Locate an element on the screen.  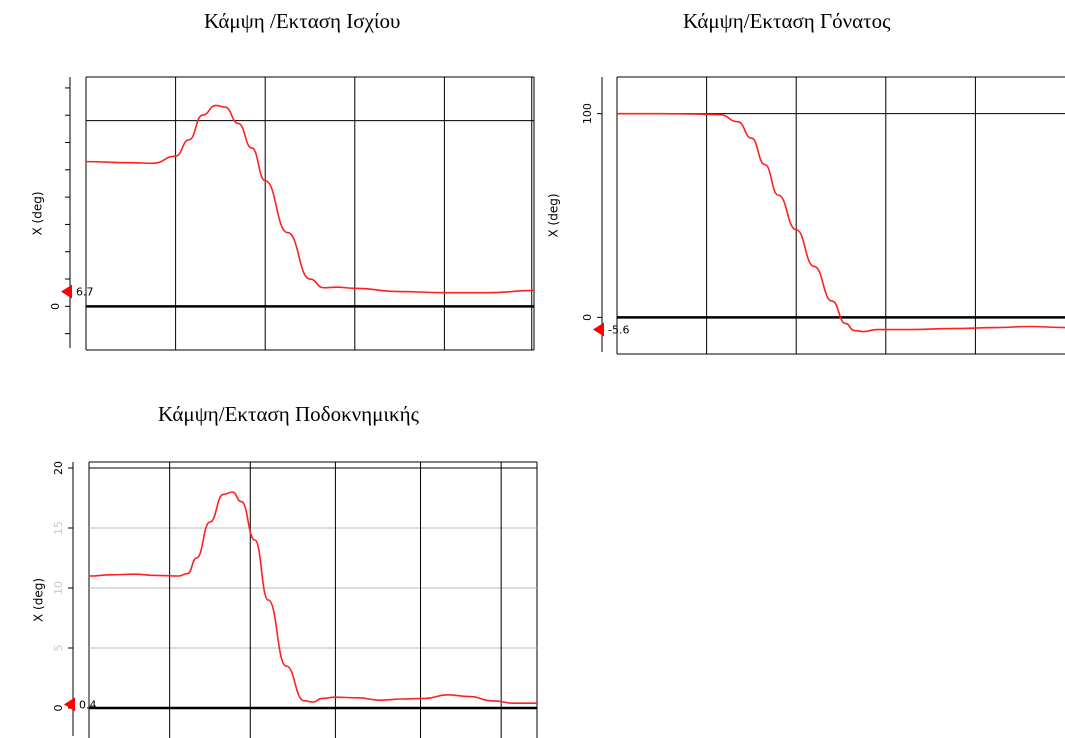
ankle-marker-label: 0.4 is located at coordinates (88, 704).